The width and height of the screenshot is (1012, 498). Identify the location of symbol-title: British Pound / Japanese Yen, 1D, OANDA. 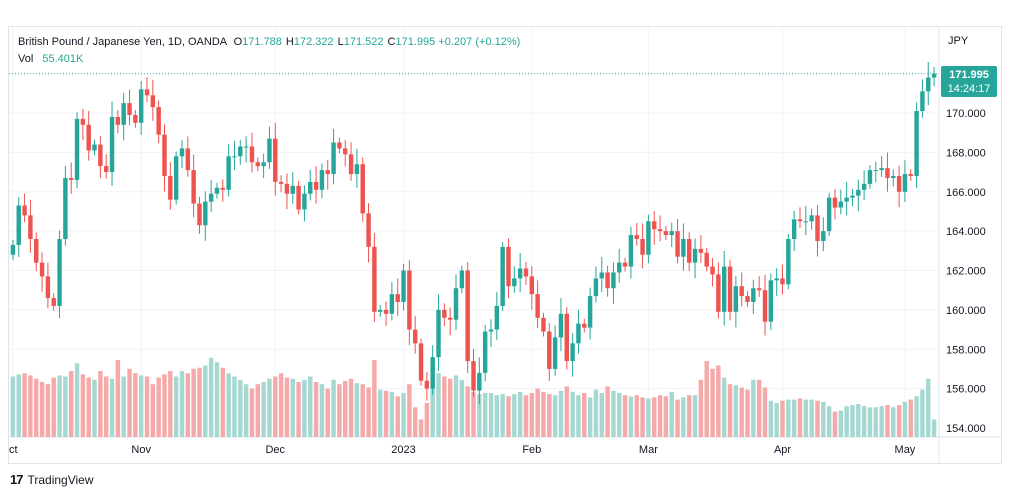
(122, 42).